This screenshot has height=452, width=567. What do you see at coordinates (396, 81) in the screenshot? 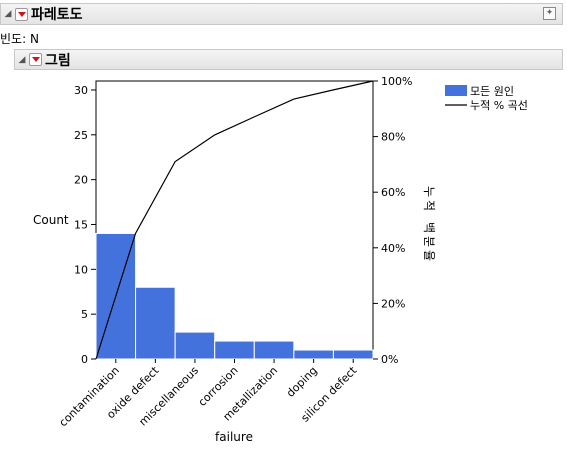
I see `y2-tick-label: 100%` at bounding box center [396, 81].